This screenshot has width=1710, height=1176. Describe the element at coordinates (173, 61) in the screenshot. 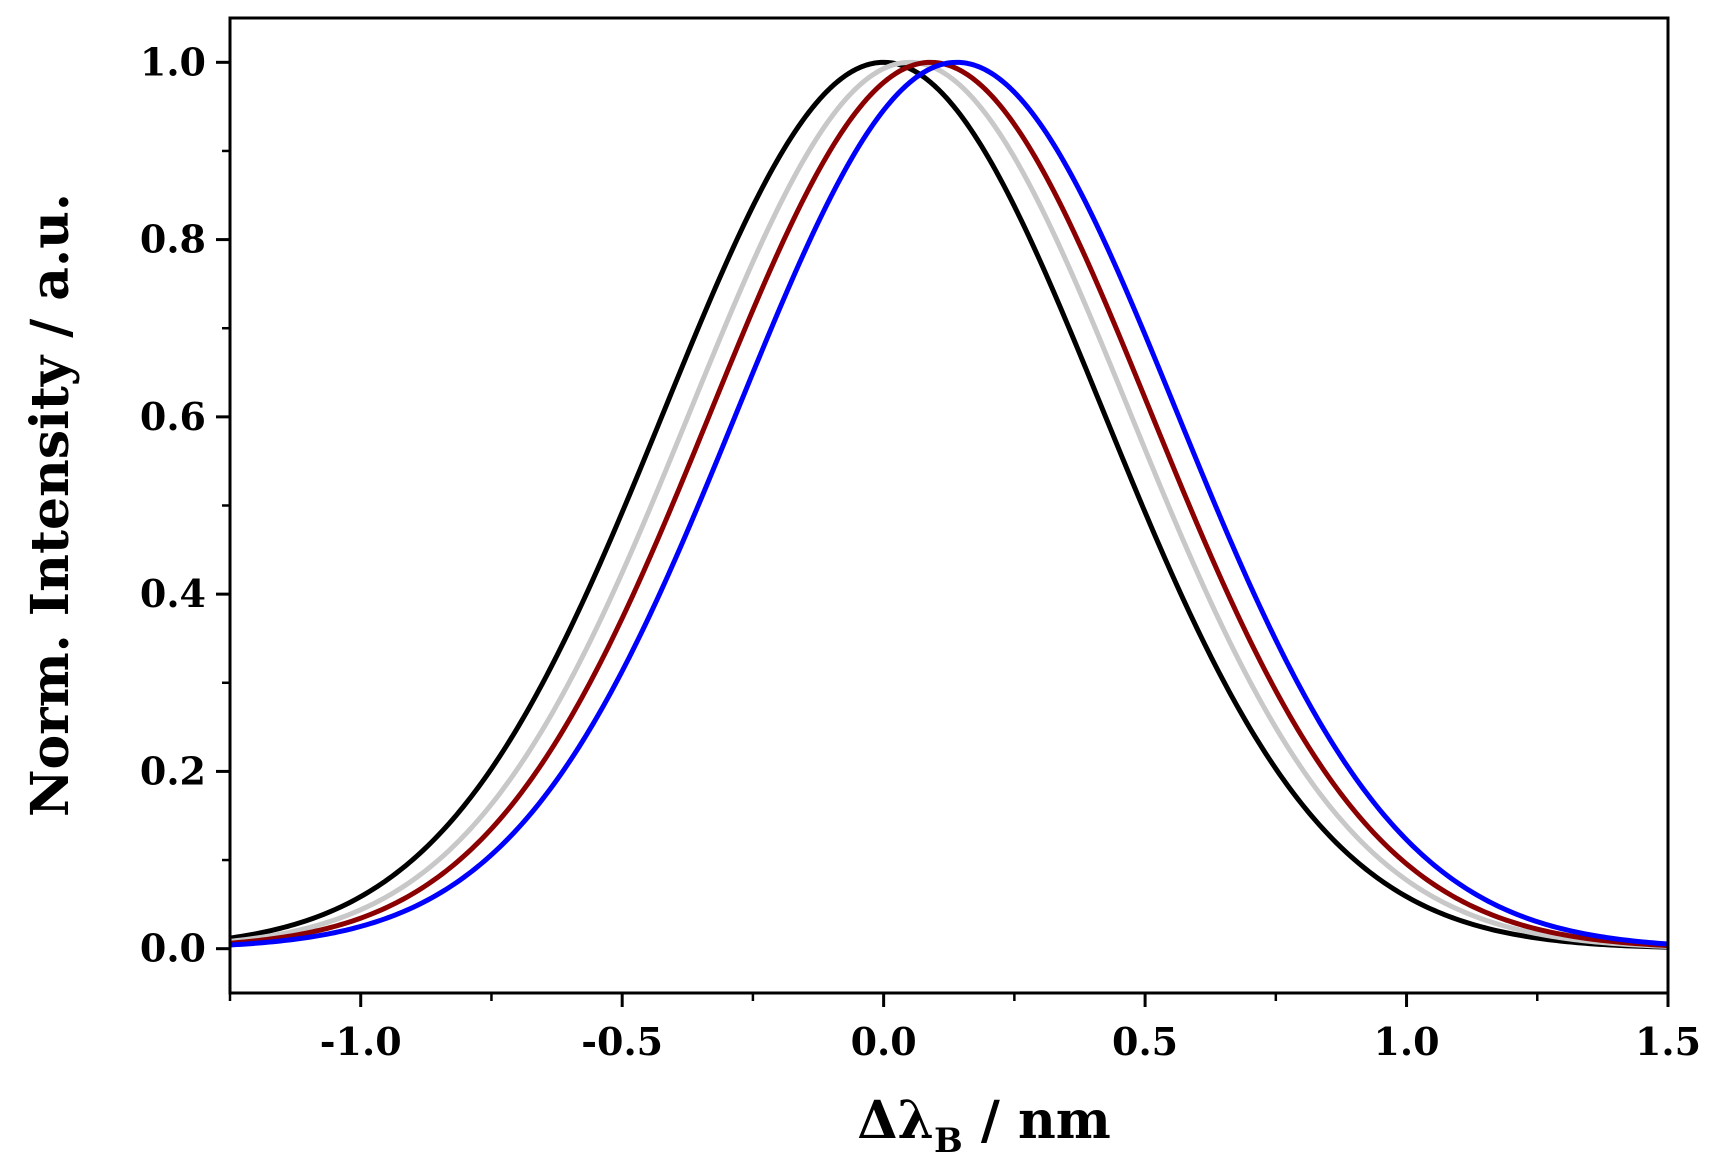

I see `y-tick-label: 1.0` at that location.